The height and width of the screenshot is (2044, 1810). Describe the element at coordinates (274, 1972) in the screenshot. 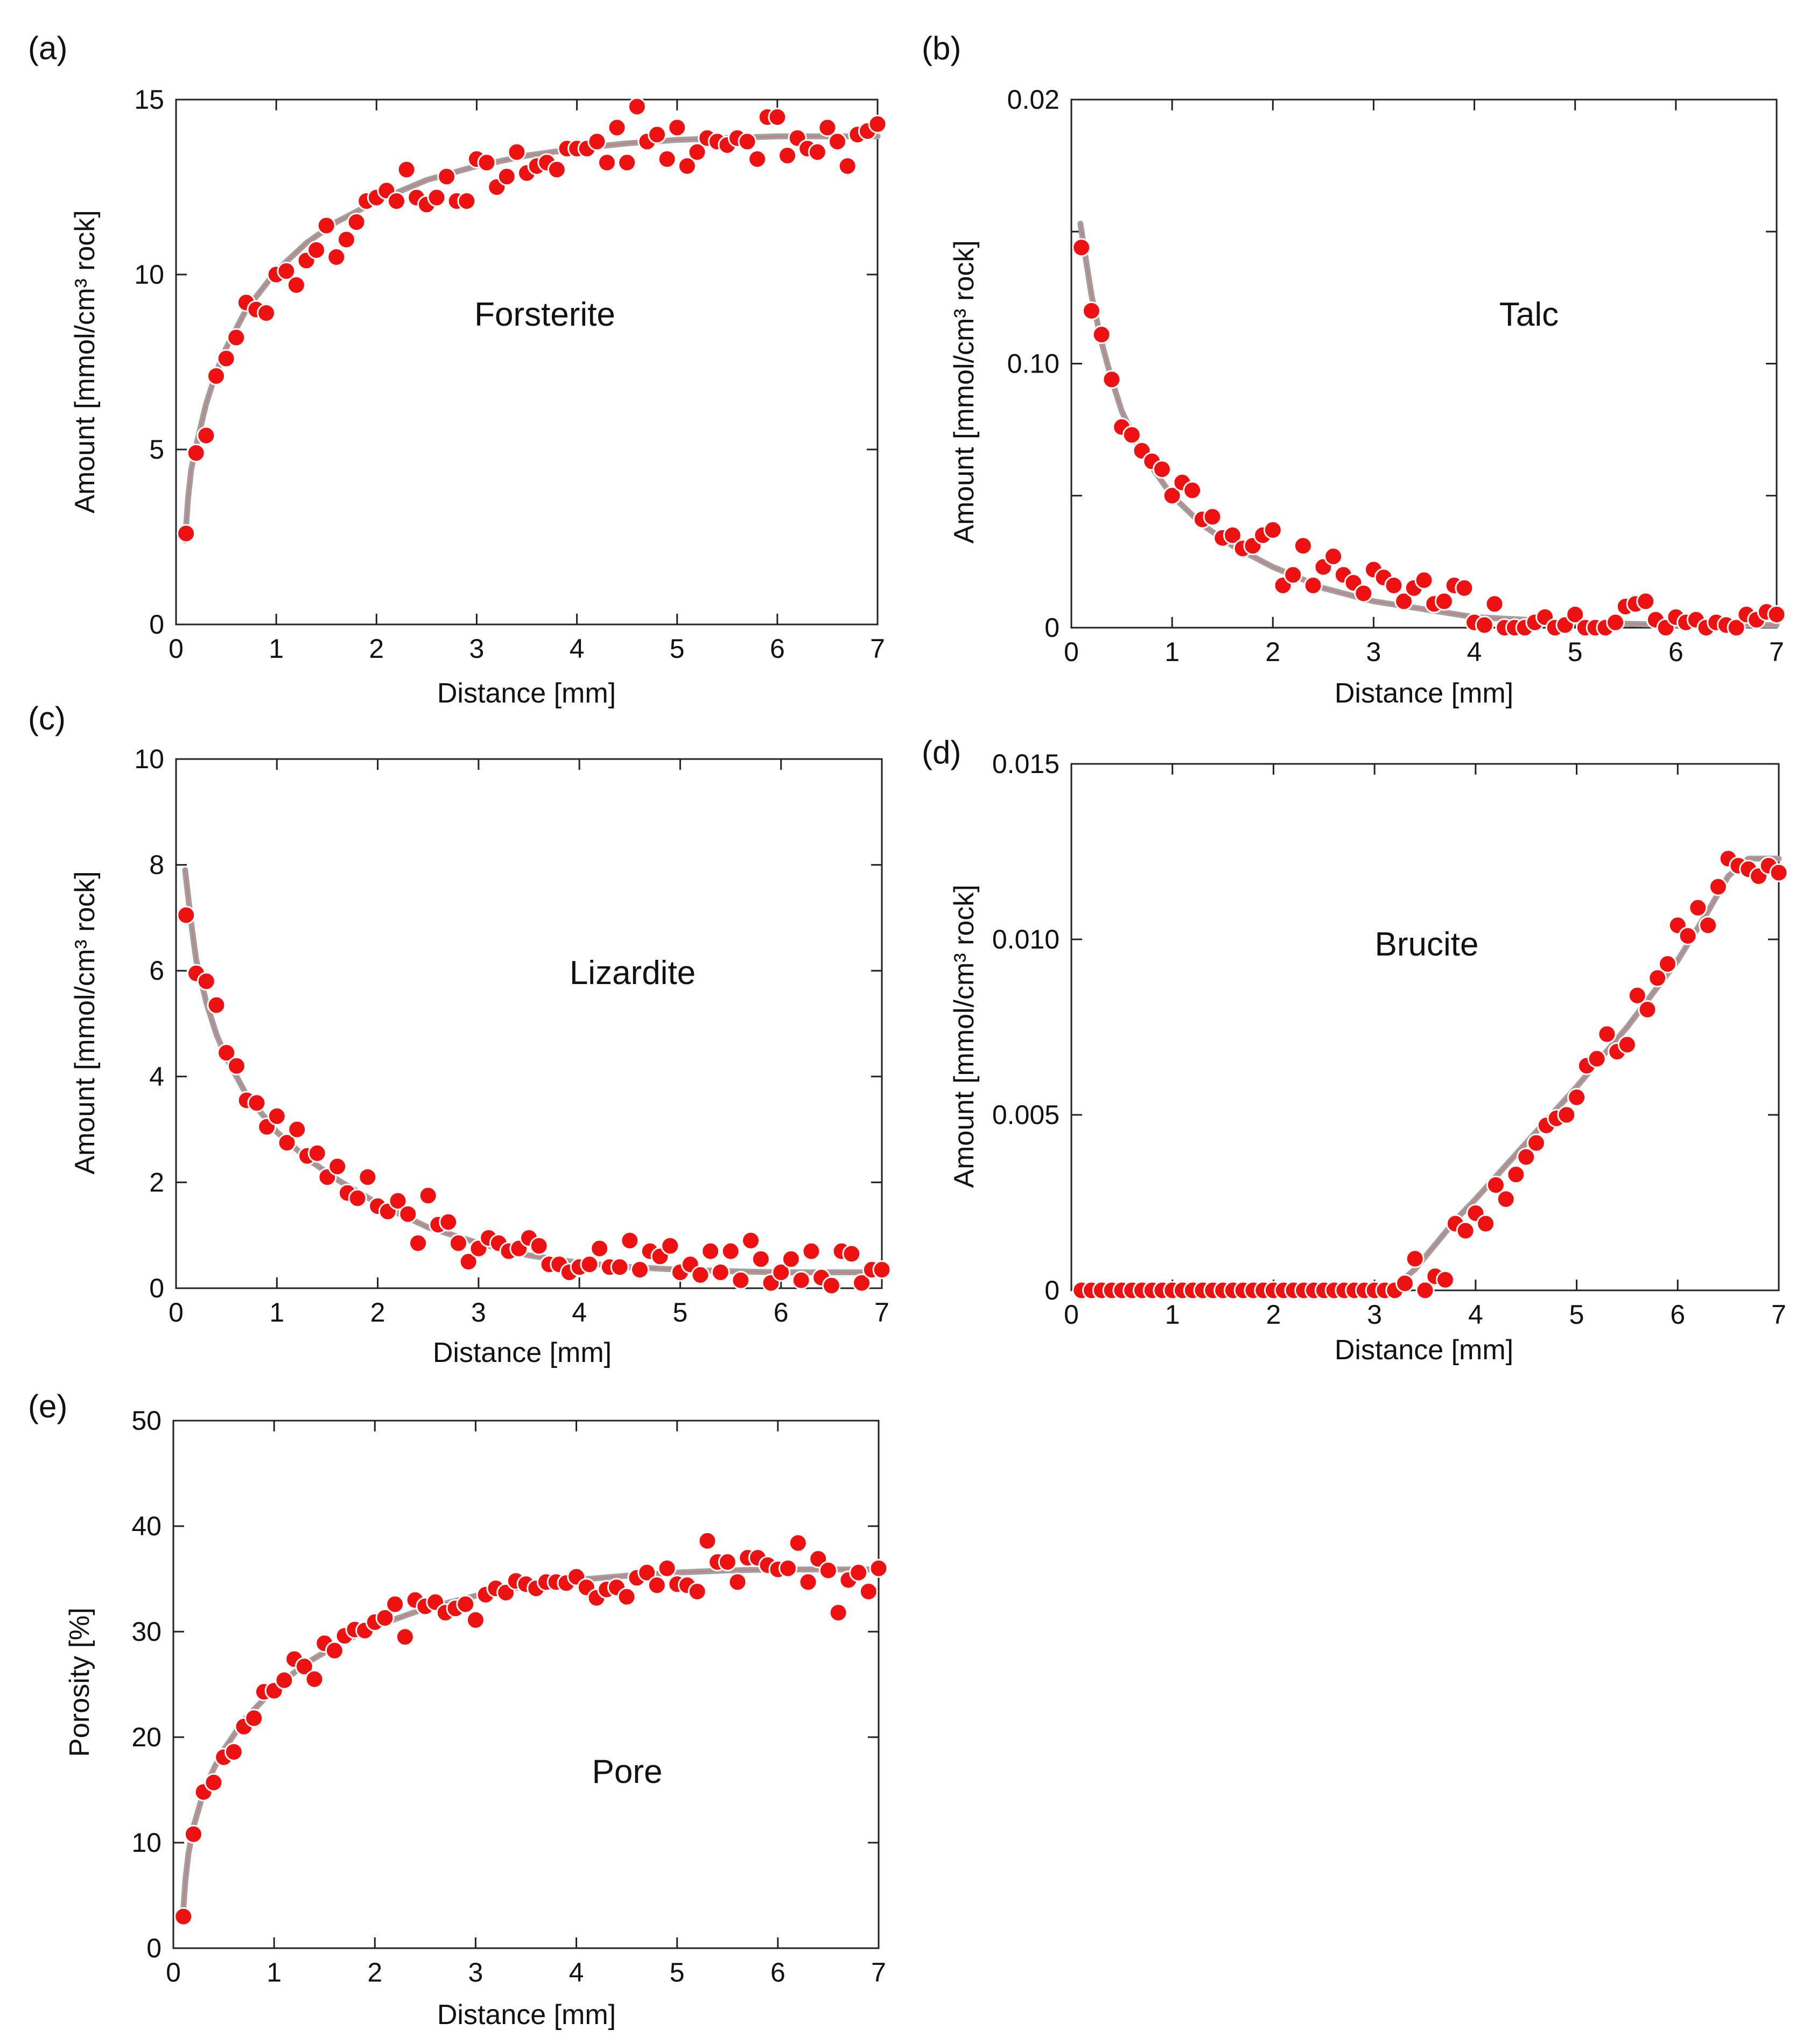

I see `panel-e-x-tick-label: 1` at that location.